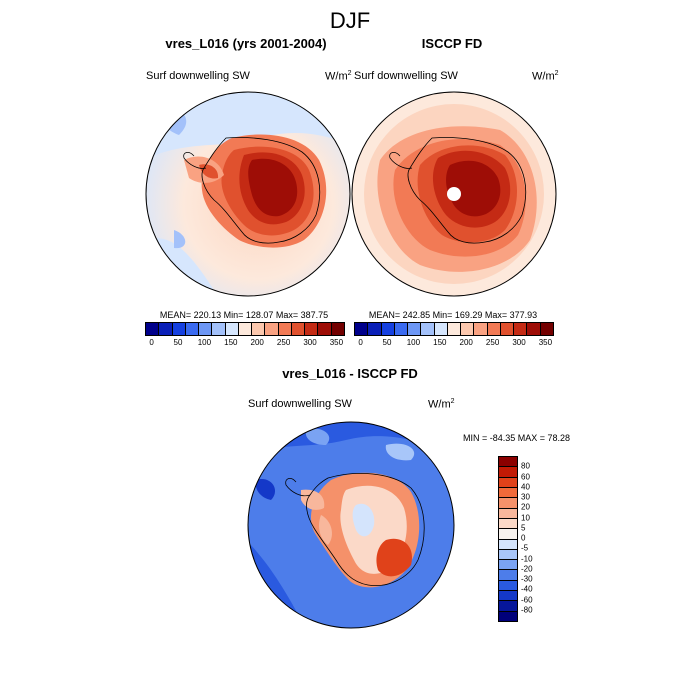 The width and height of the screenshot is (700, 700). I want to click on panel3-units: W/m2, so click(441, 404).